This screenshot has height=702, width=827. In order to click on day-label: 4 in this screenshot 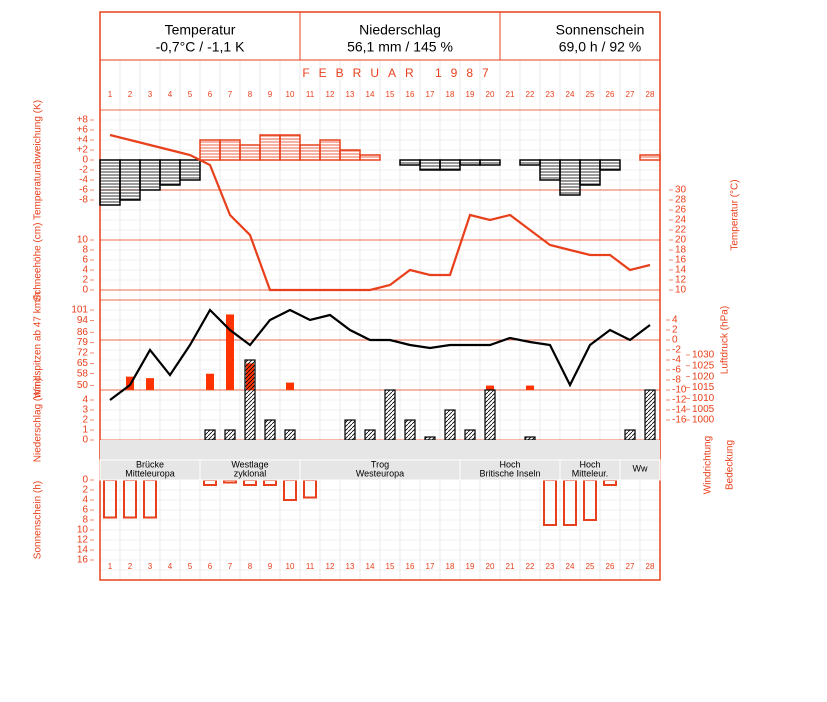, I will do `click(170, 94)`.